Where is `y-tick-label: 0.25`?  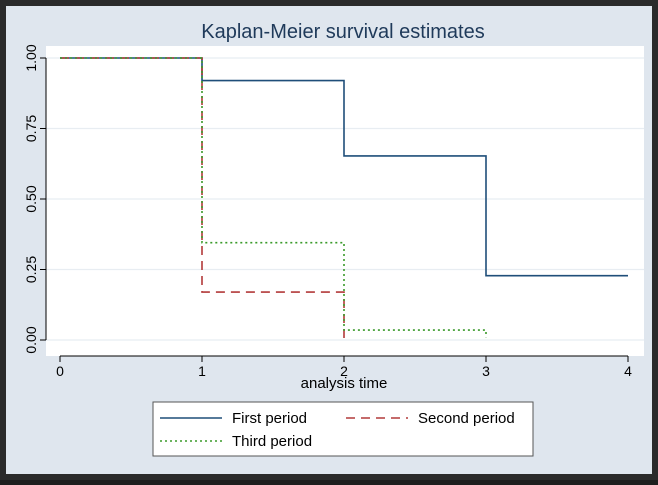 y-tick-label: 0.25 is located at coordinates (31, 269).